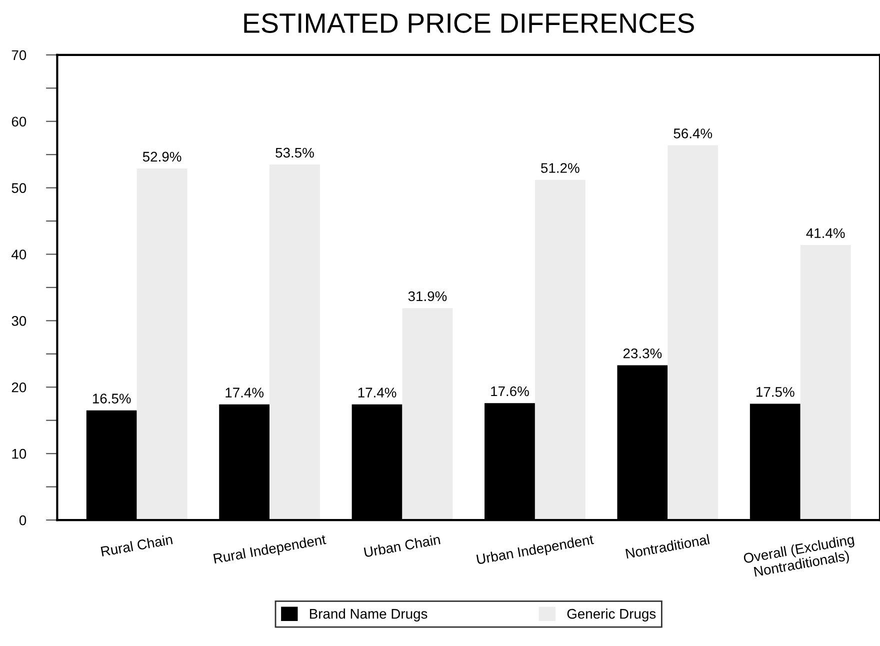  I want to click on y-tick-label: 20, so click(19, 387).